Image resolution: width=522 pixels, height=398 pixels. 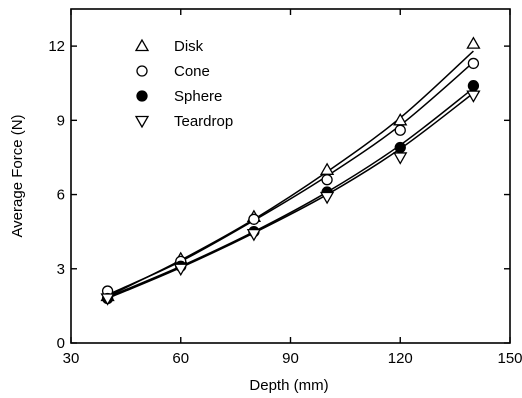 What do you see at coordinates (192, 71) in the screenshot?
I see `legend-label-cone: Cone` at bounding box center [192, 71].